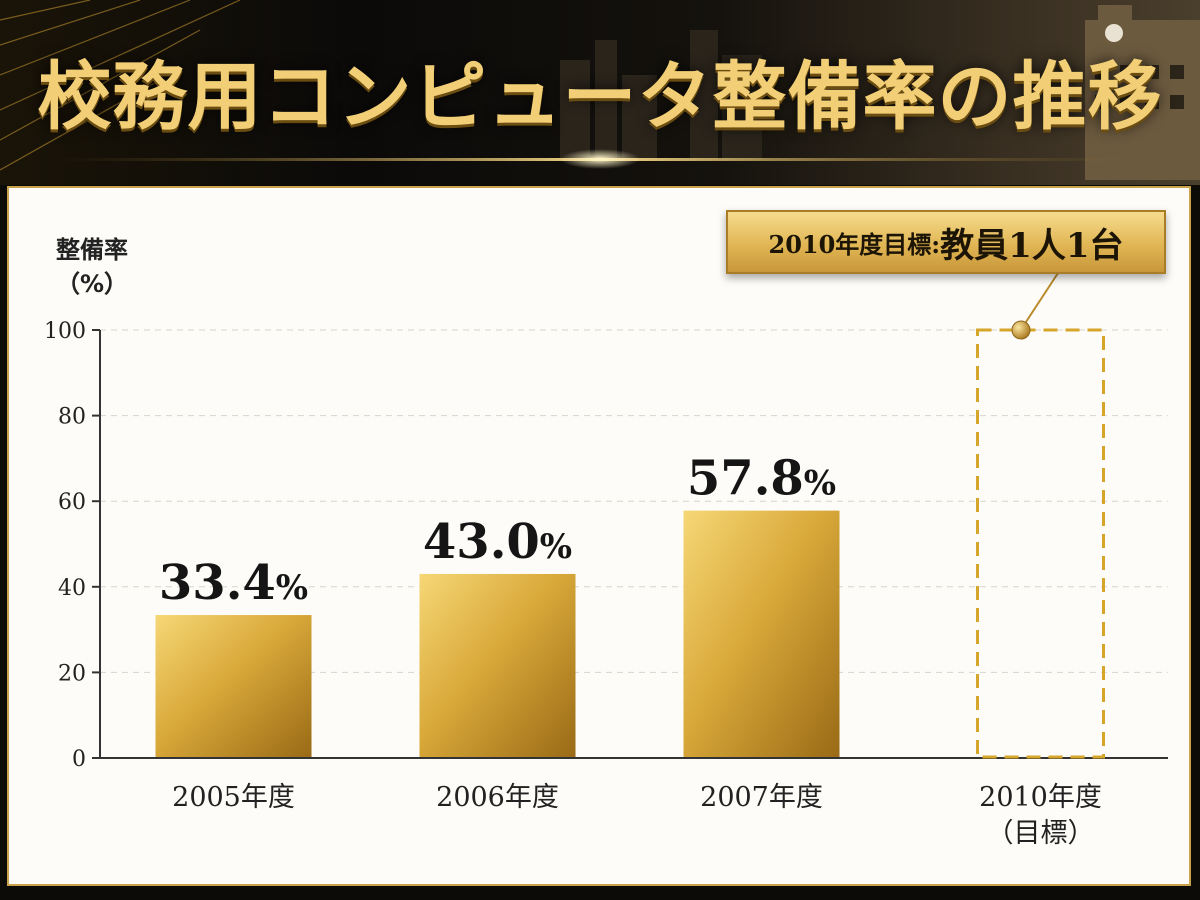 This screenshot has height=900, width=1200. What do you see at coordinates (497, 797) in the screenshot?
I see `x-tick-label: 2006年度` at bounding box center [497, 797].